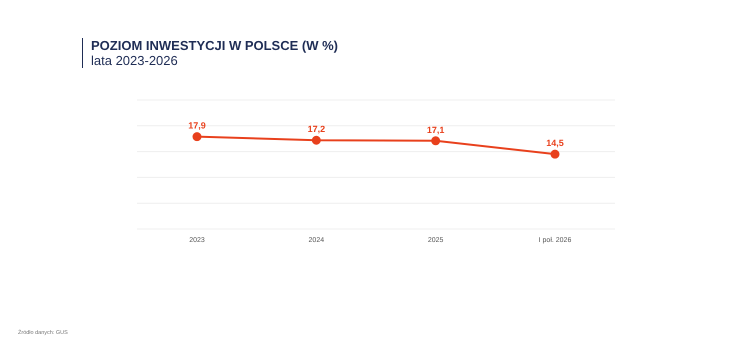  What do you see at coordinates (135, 60) in the screenshot?
I see `chart-subtitle: lata 2023-2026` at bounding box center [135, 60].